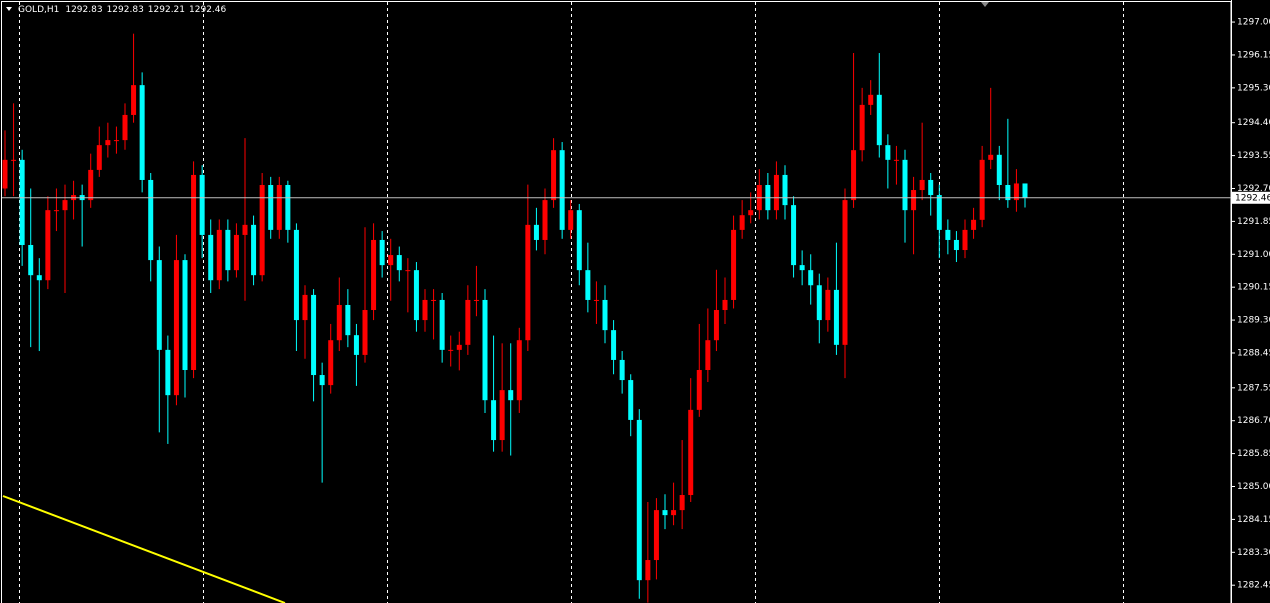  What do you see at coordinates (1253, 353) in the screenshot?
I see `y-tick-label: 1288.45` at bounding box center [1253, 353].